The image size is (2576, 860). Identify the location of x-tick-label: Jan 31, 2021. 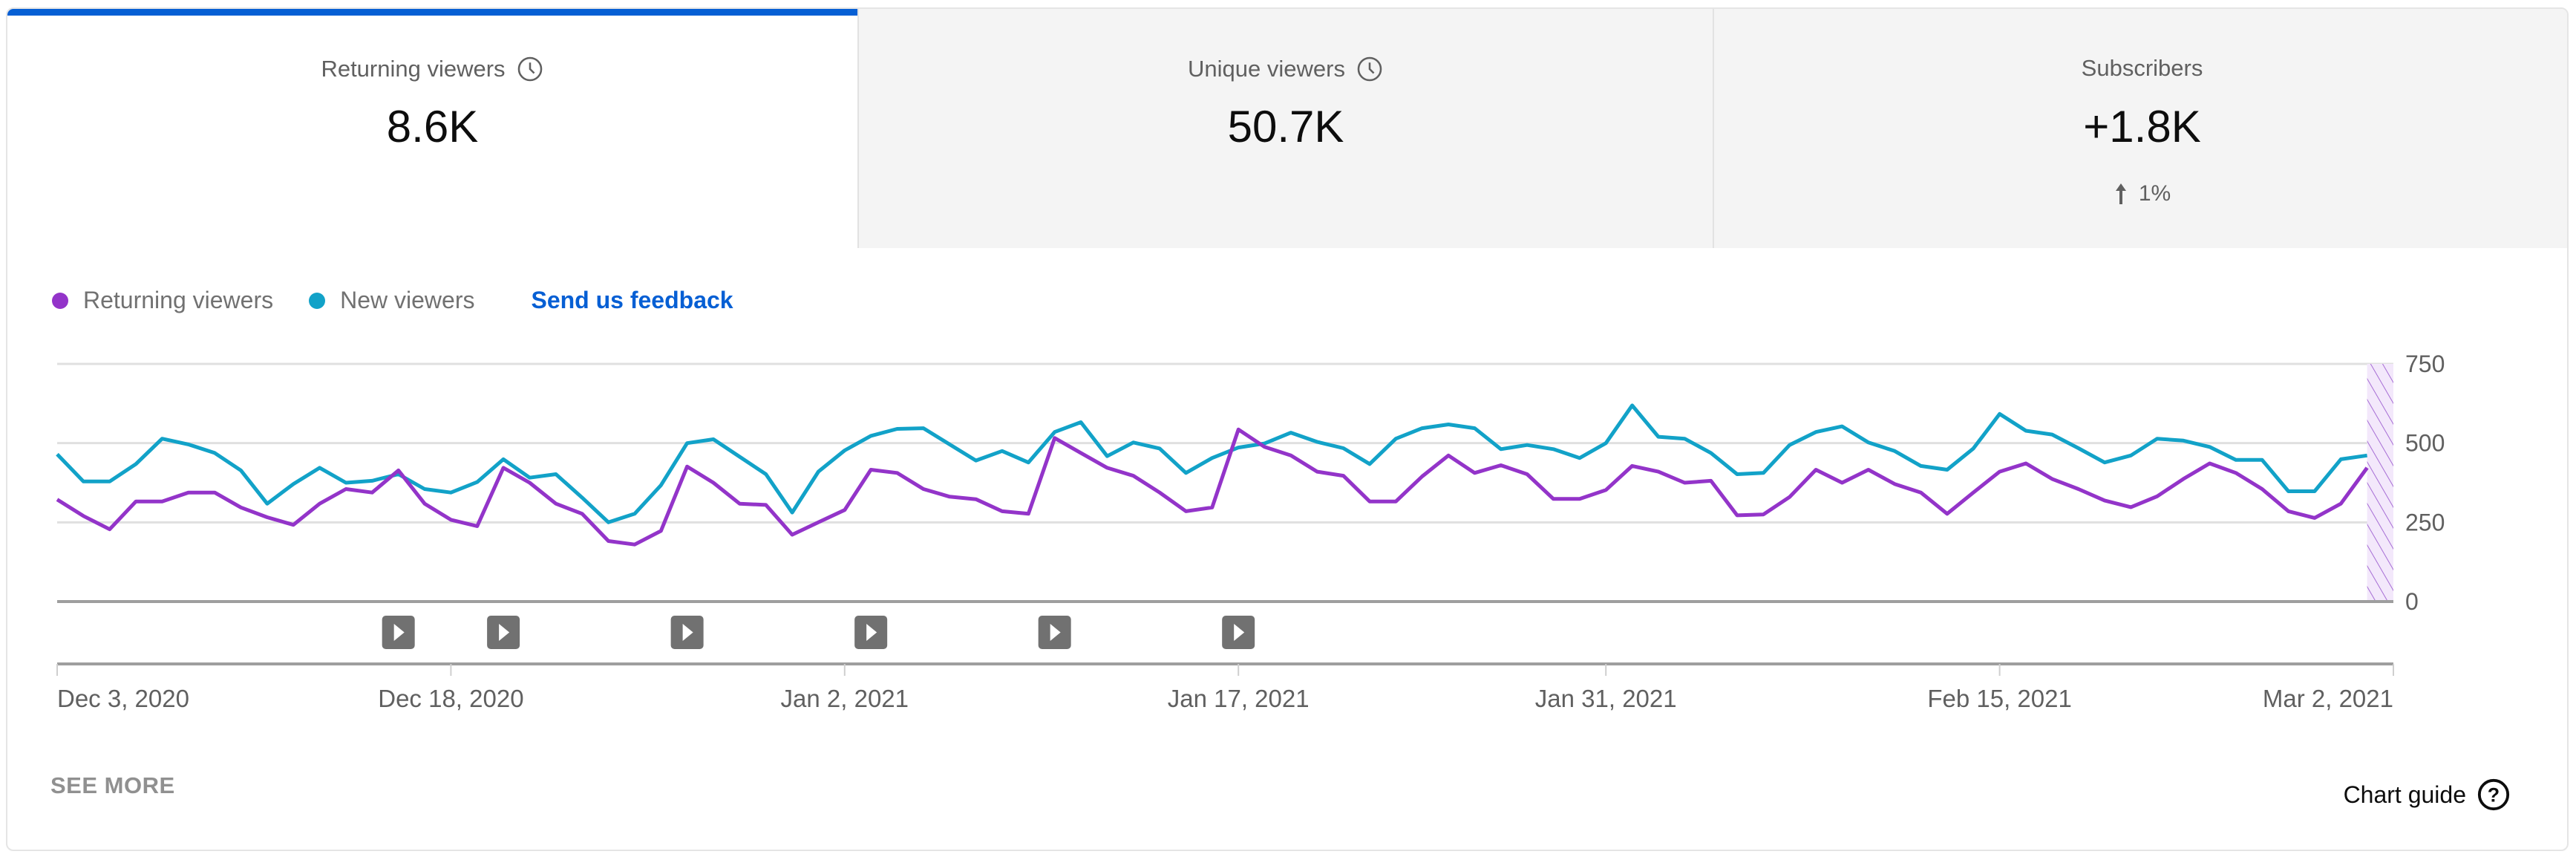
(1606, 698).